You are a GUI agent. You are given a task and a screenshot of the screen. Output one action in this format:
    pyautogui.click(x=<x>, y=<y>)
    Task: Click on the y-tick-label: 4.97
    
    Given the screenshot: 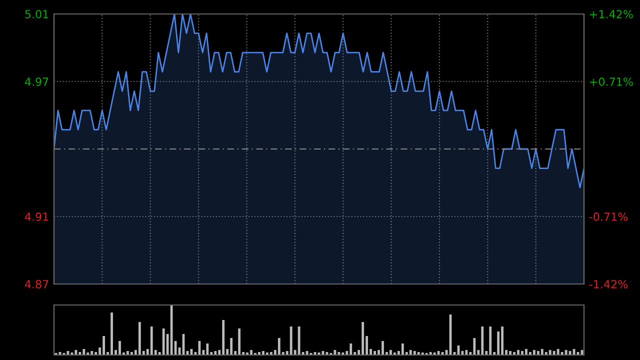 What is the action you would take?
    pyautogui.click(x=36, y=81)
    